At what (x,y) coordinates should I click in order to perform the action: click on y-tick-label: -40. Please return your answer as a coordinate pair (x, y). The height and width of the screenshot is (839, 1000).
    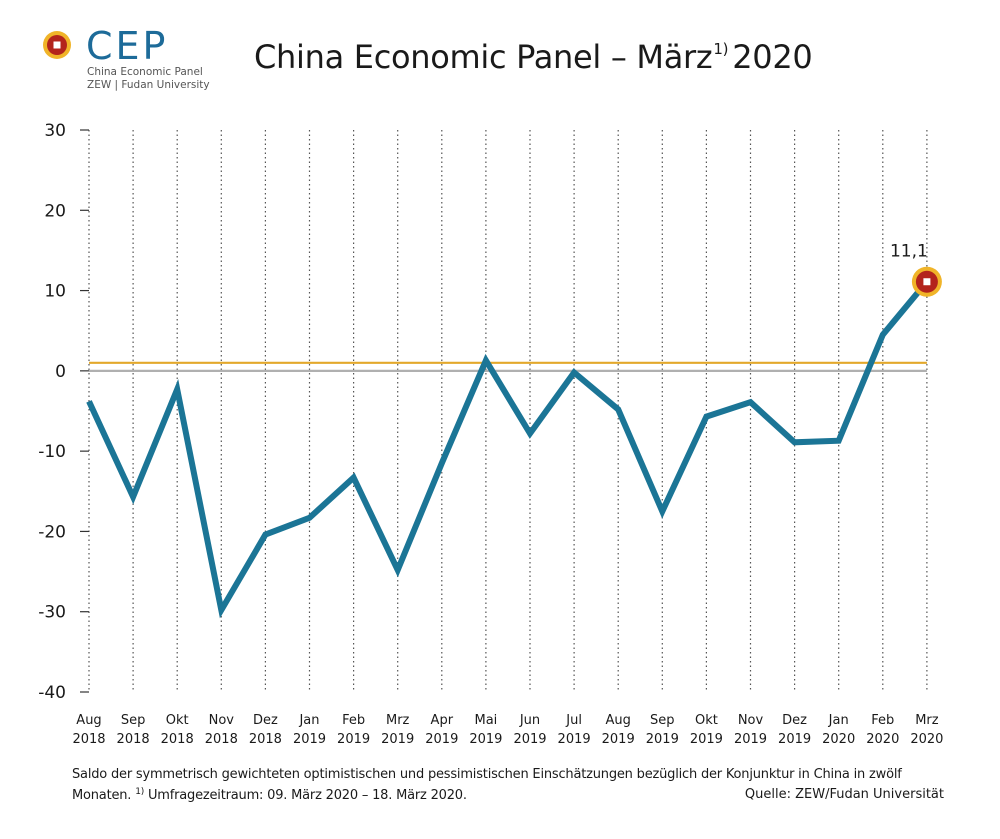
    Looking at the image, I should click on (52, 693).